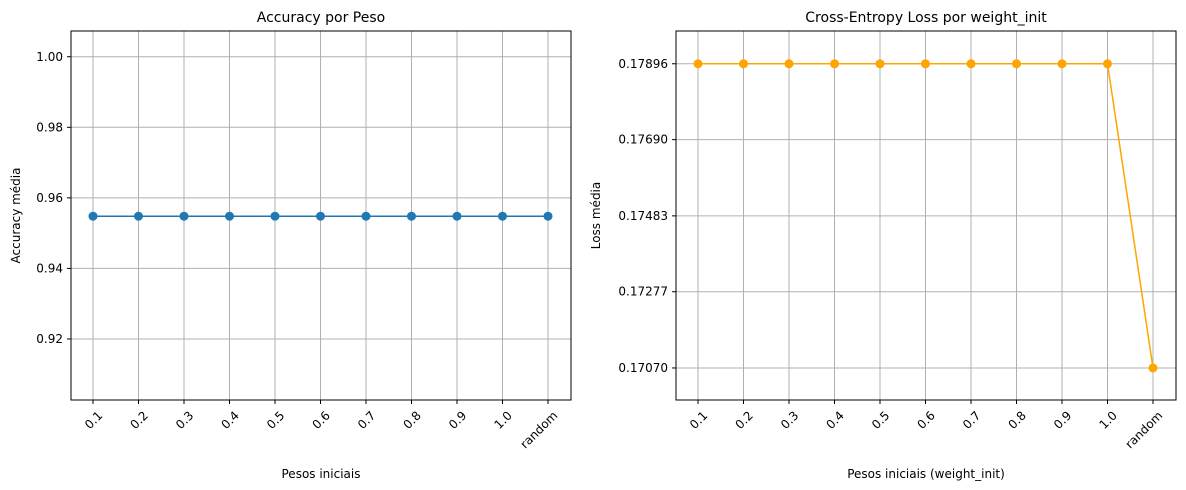 This screenshot has height=490, width=1186. Describe the element at coordinates (643, 140) in the screenshot. I see `y-tick-label: 0.17690` at that location.